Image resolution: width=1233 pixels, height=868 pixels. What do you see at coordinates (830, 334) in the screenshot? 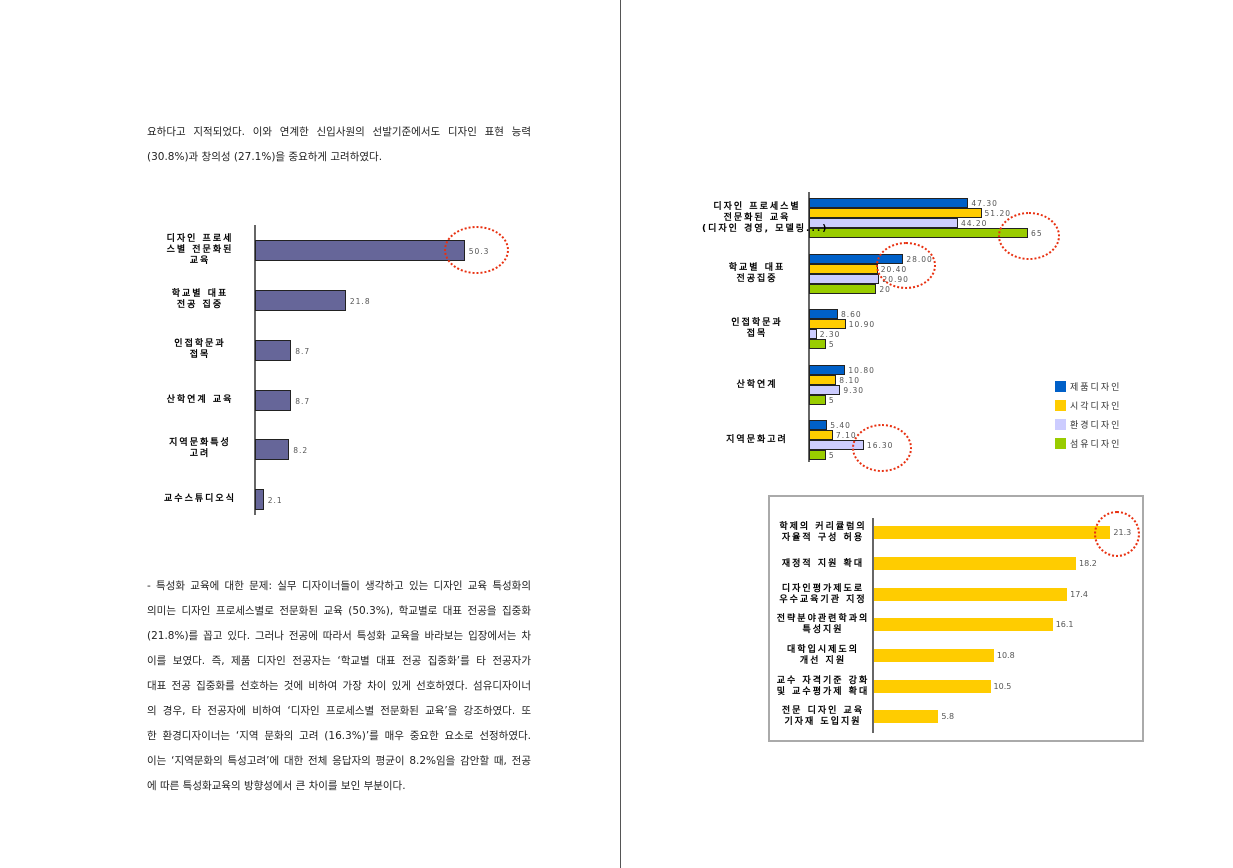
I see `value-label: 2.30` at bounding box center [830, 334].